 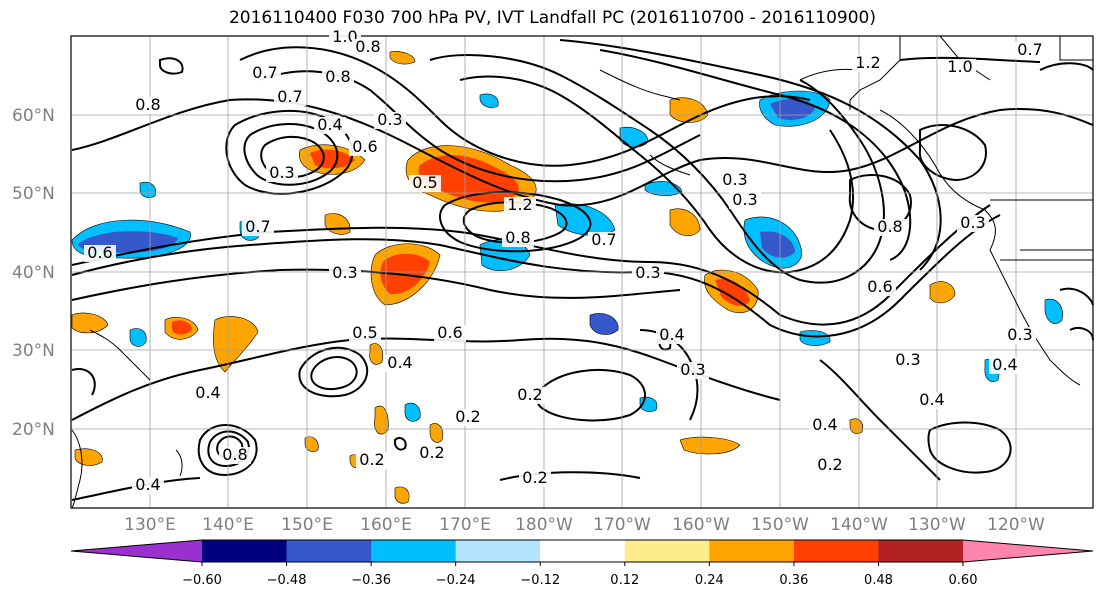 I want to click on colorbar-tick-label: −0.24, so click(x=456, y=580).